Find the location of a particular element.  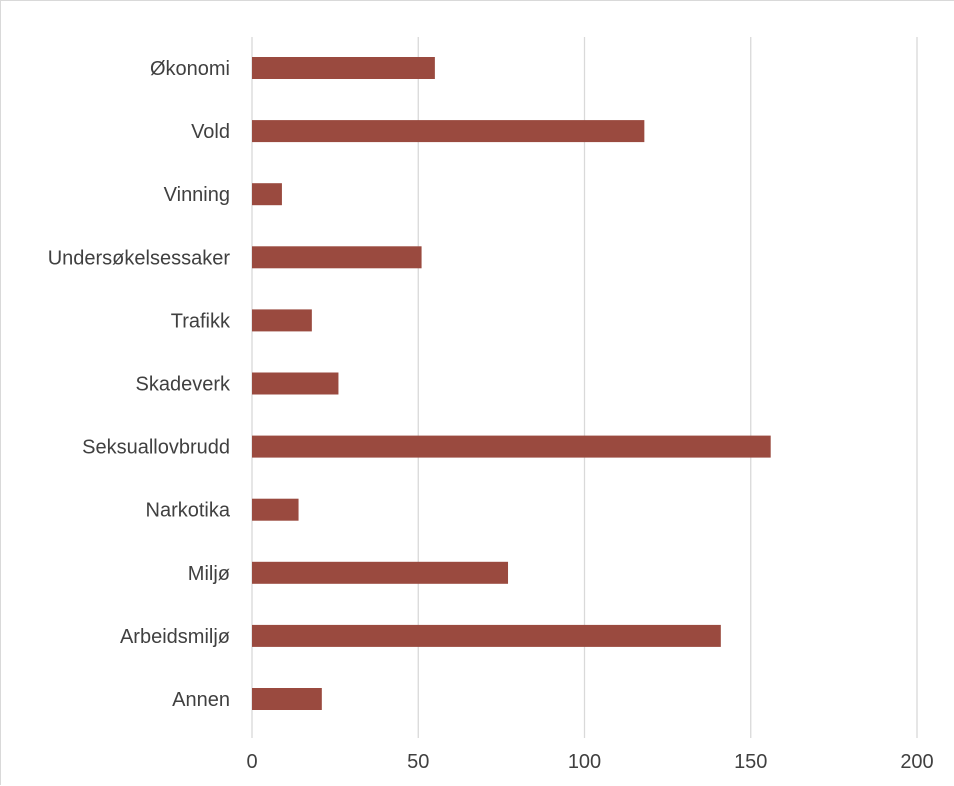

category-label-skadeverk: Skadeverk is located at coordinates (183, 385).